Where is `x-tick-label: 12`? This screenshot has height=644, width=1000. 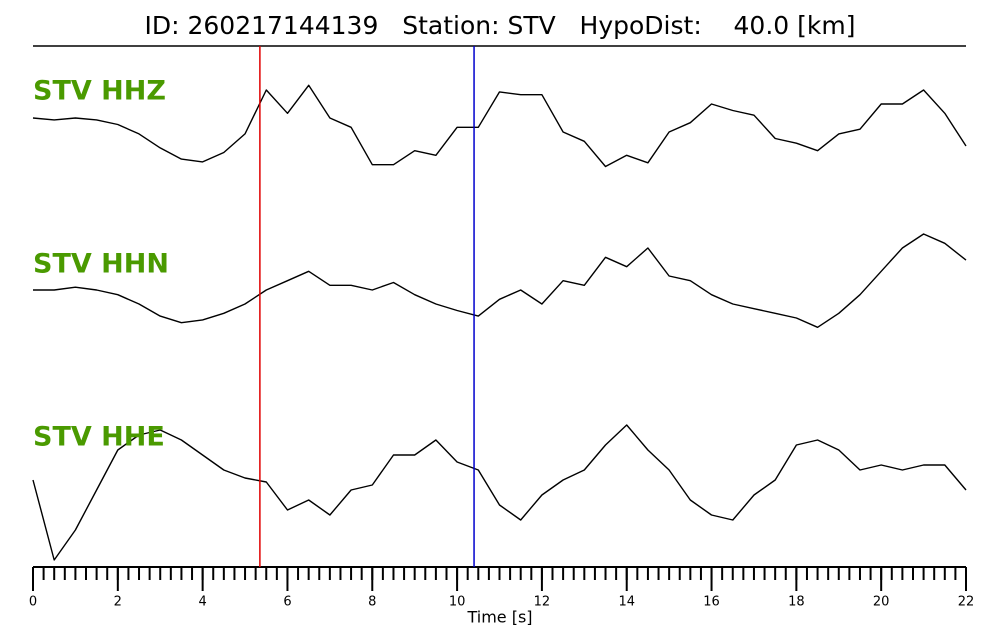 x-tick-label: 12 is located at coordinates (542, 602).